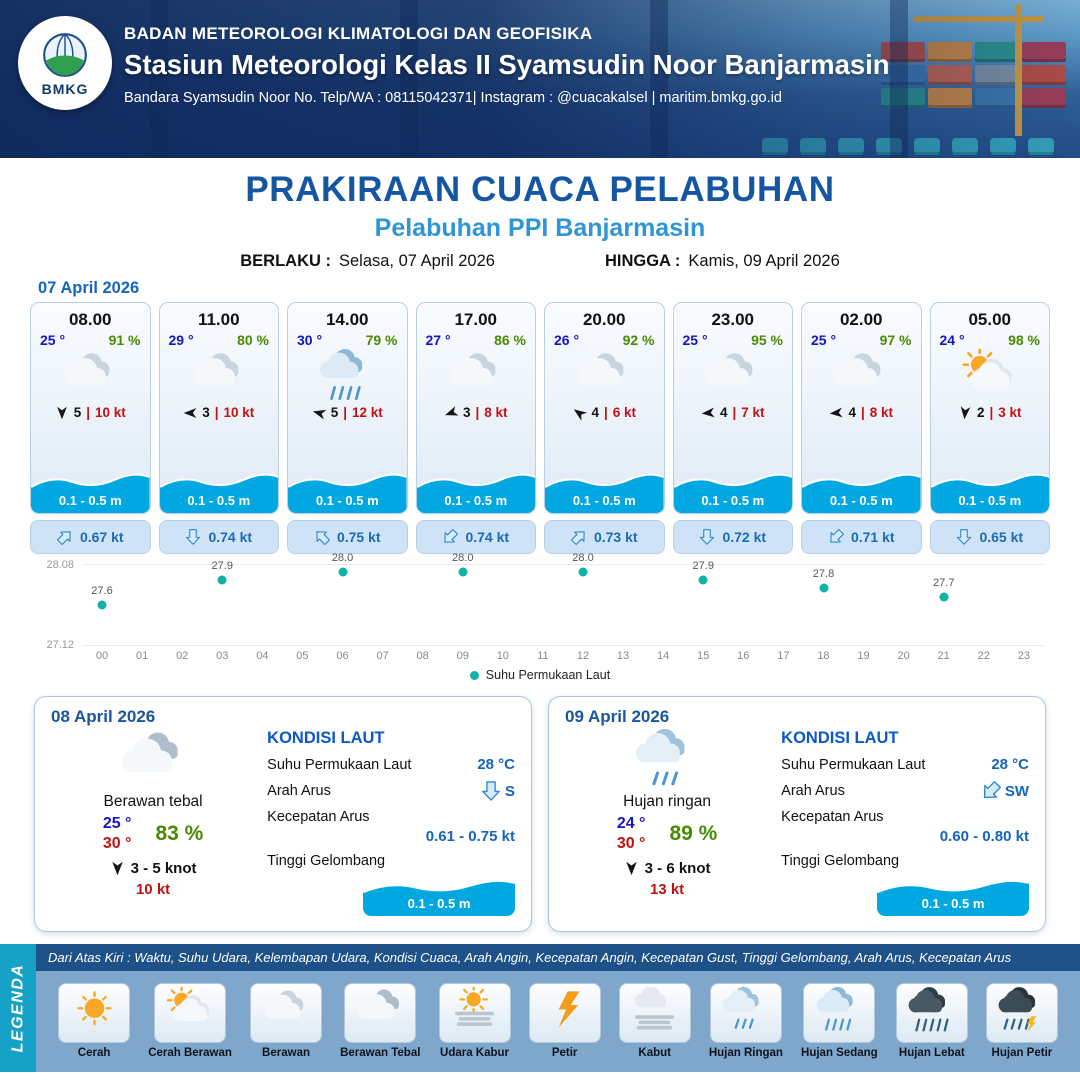  What do you see at coordinates (239, 412) in the screenshot?
I see `wind-gust: 10 kt` at bounding box center [239, 412].